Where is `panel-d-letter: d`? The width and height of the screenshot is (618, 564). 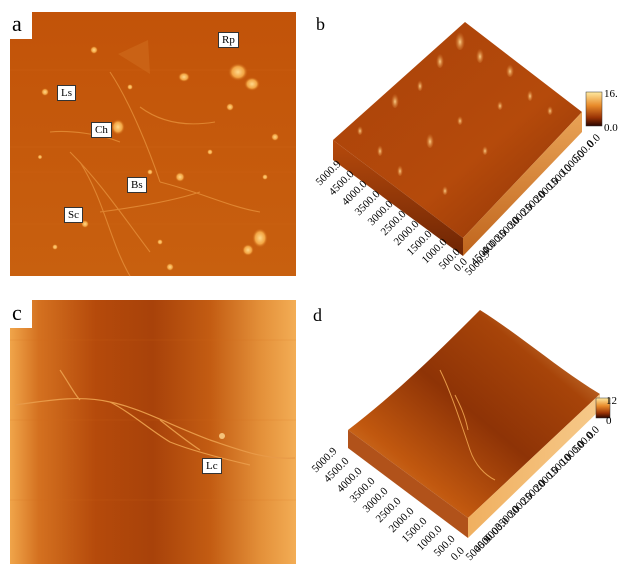
panel-d-letter: d is located at coordinates (317, 315).